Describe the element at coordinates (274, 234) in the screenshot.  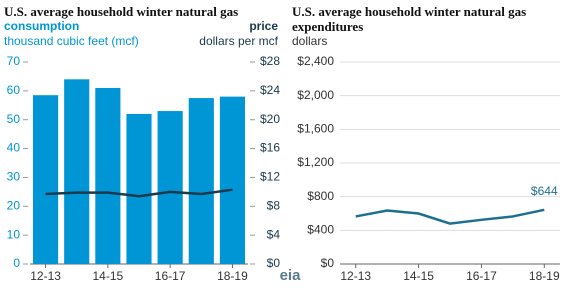
I see `y2-tick-label: $4` at that location.